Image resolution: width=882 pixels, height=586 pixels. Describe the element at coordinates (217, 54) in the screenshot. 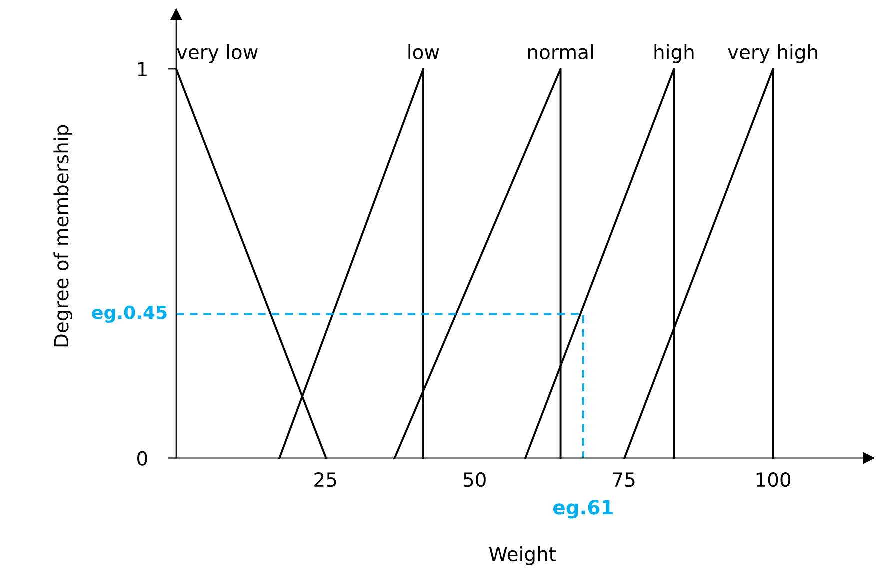

I see `series-label: very low` at that location.